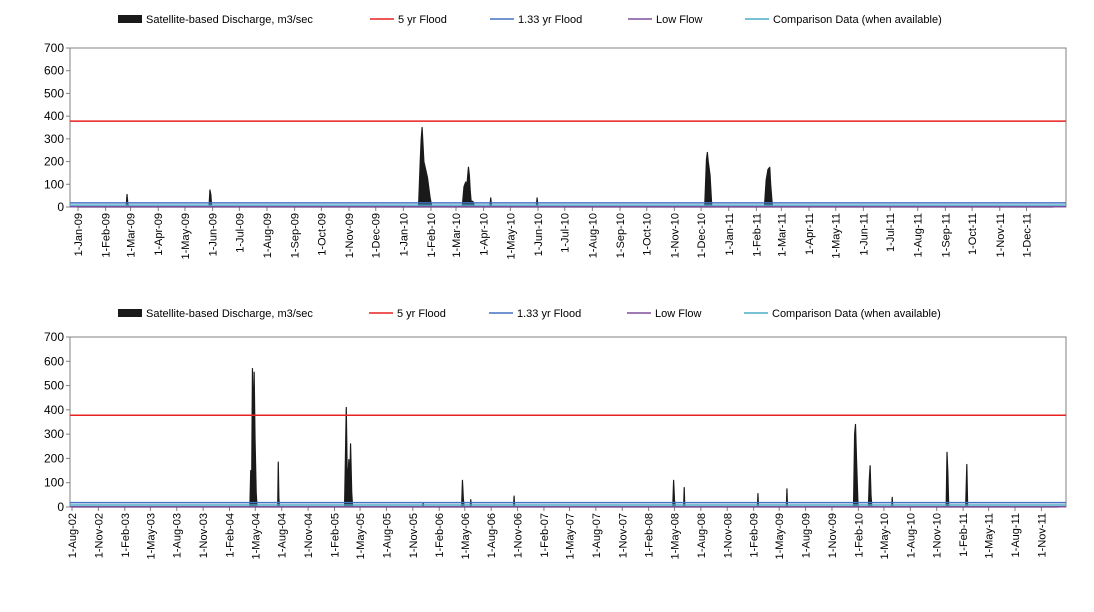 The width and height of the screenshot is (1094, 612). What do you see at coordinates (621, 235) in the screenshot?
I see `x-tick-label: 1-Sep-10` at bounding box center [621, 235].